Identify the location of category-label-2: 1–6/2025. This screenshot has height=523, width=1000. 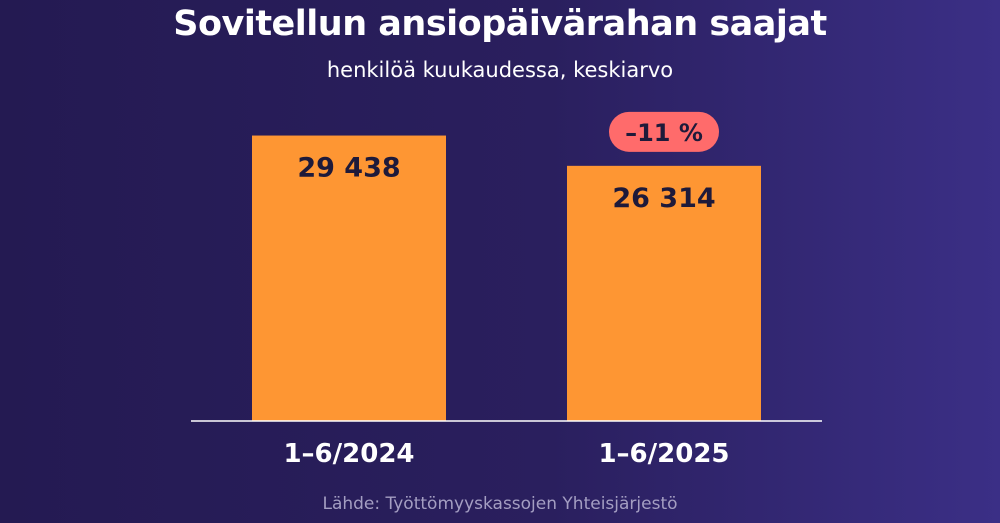
(663, 454).